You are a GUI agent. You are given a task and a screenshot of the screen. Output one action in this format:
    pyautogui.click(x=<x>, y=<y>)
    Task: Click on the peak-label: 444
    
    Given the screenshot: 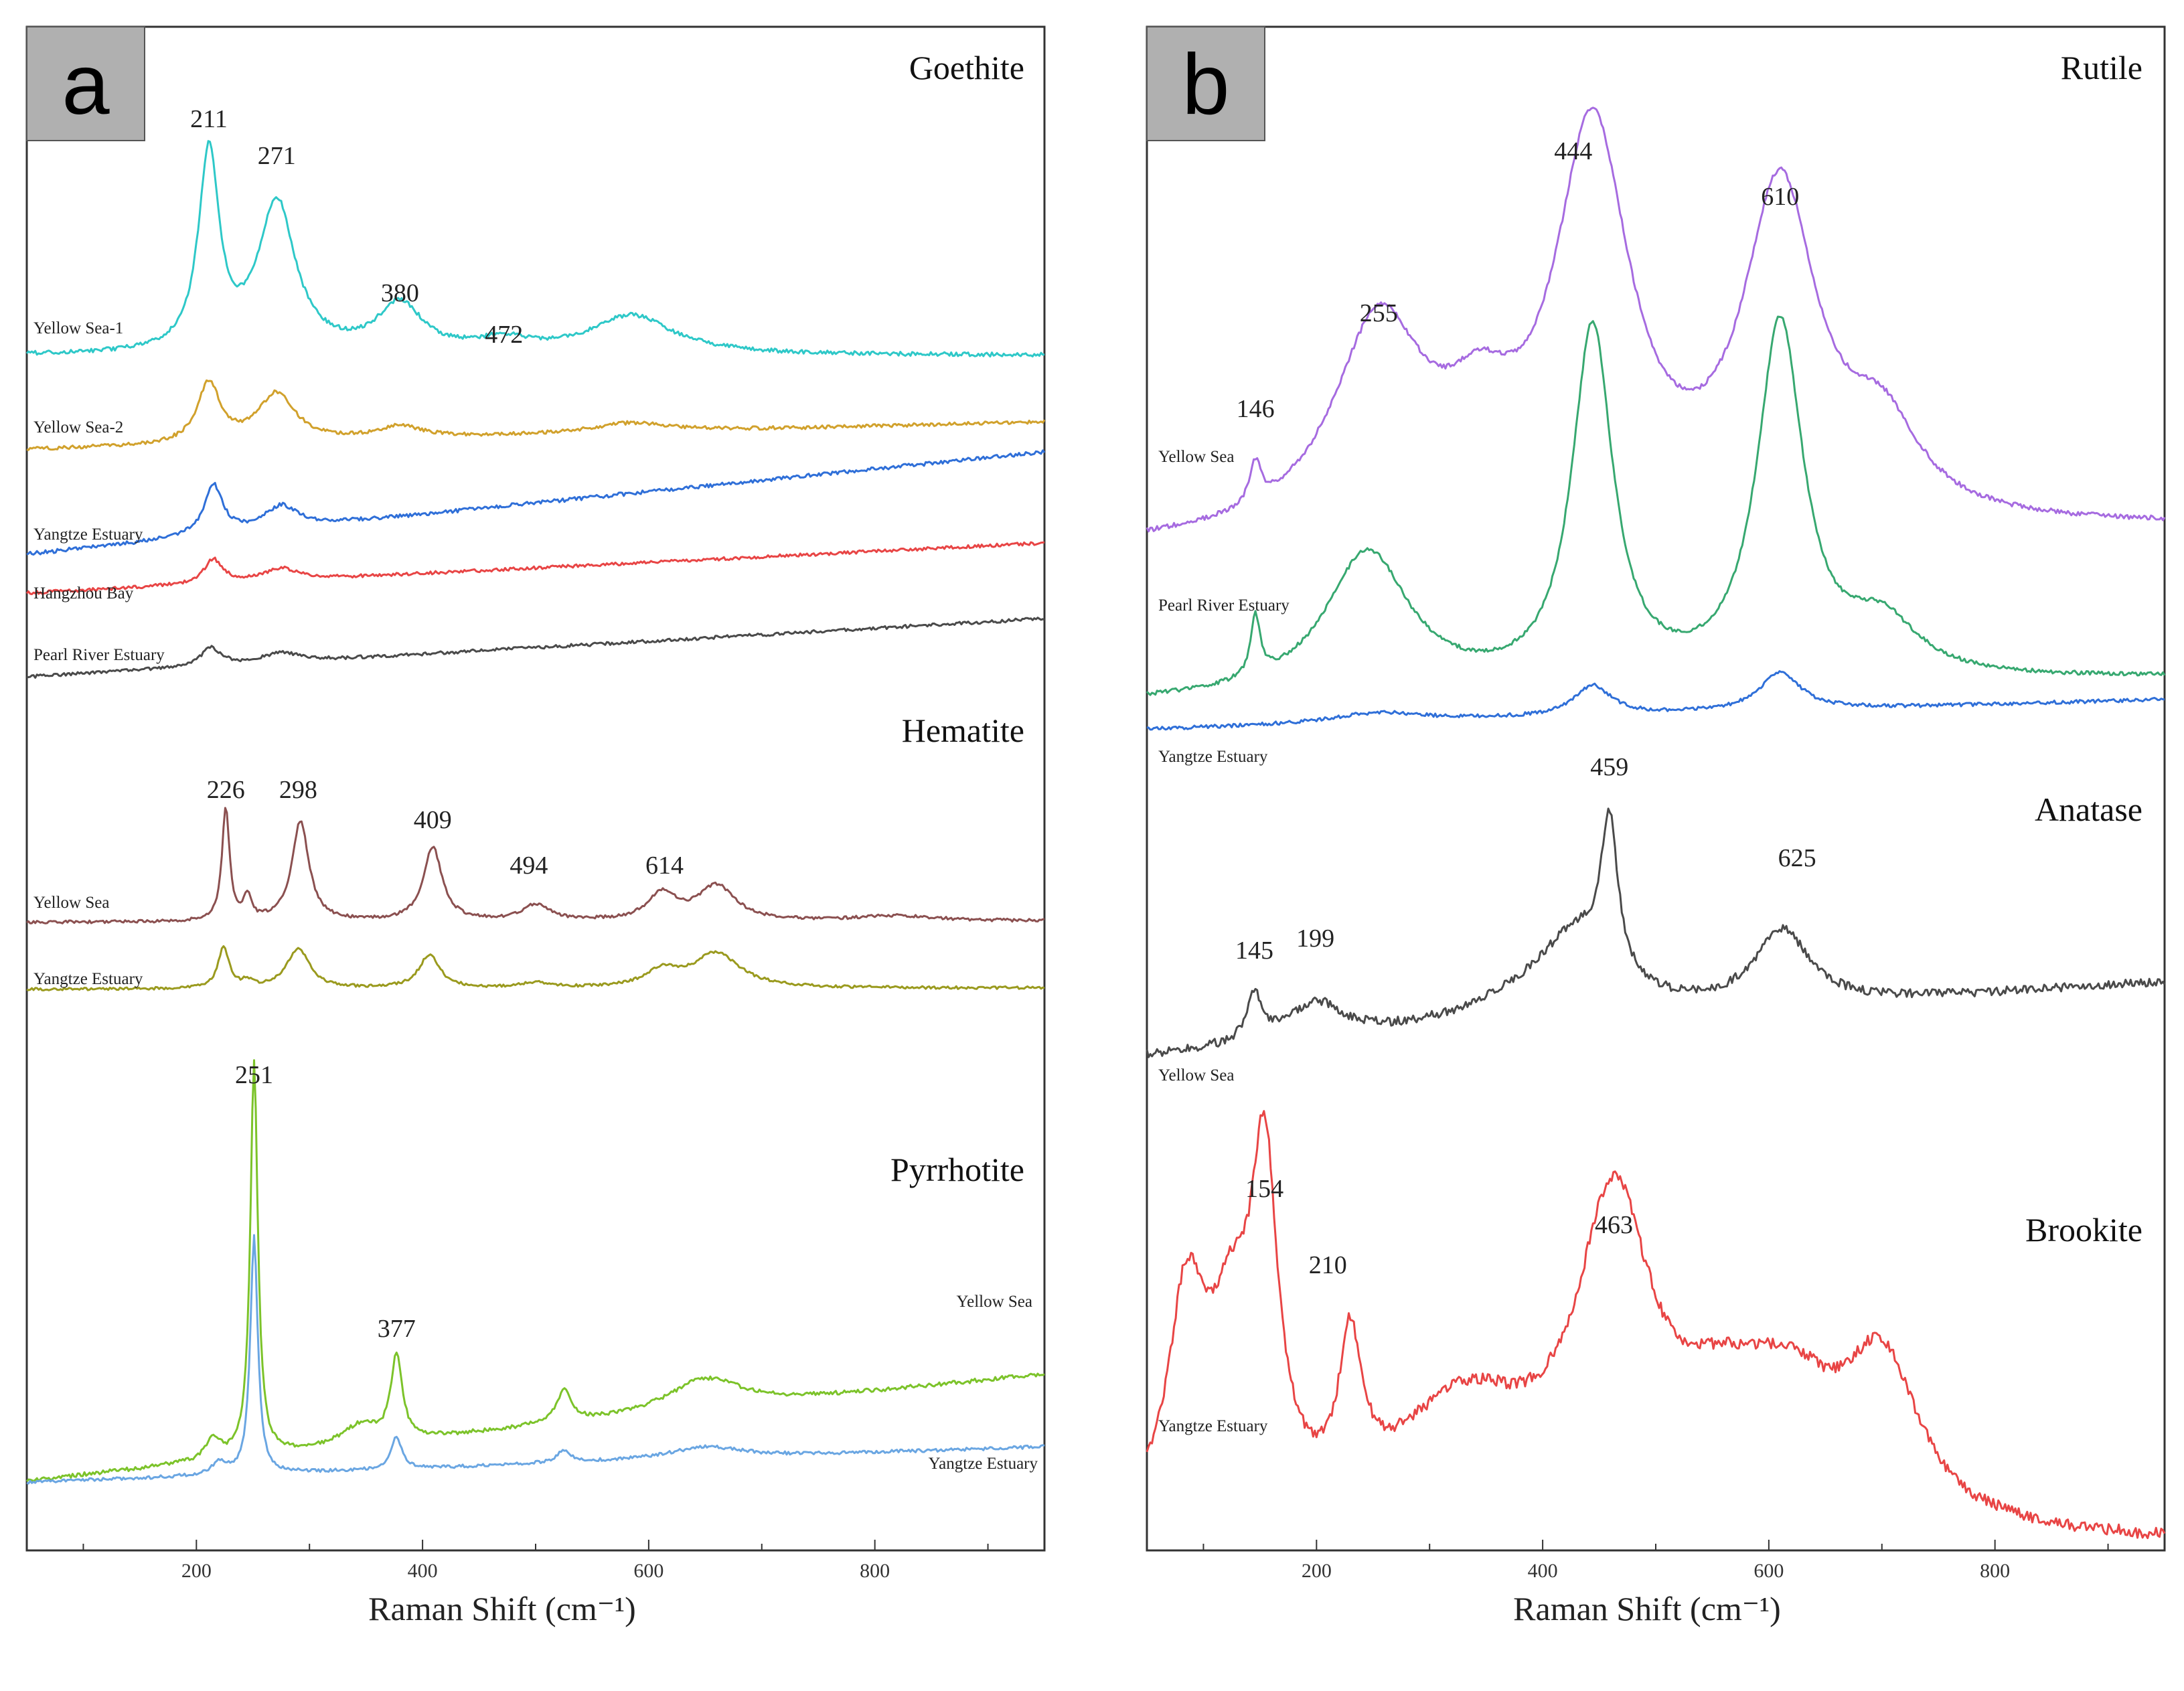 What is the action you would take?
    pyautogui.click(x=1573, y=151)
    